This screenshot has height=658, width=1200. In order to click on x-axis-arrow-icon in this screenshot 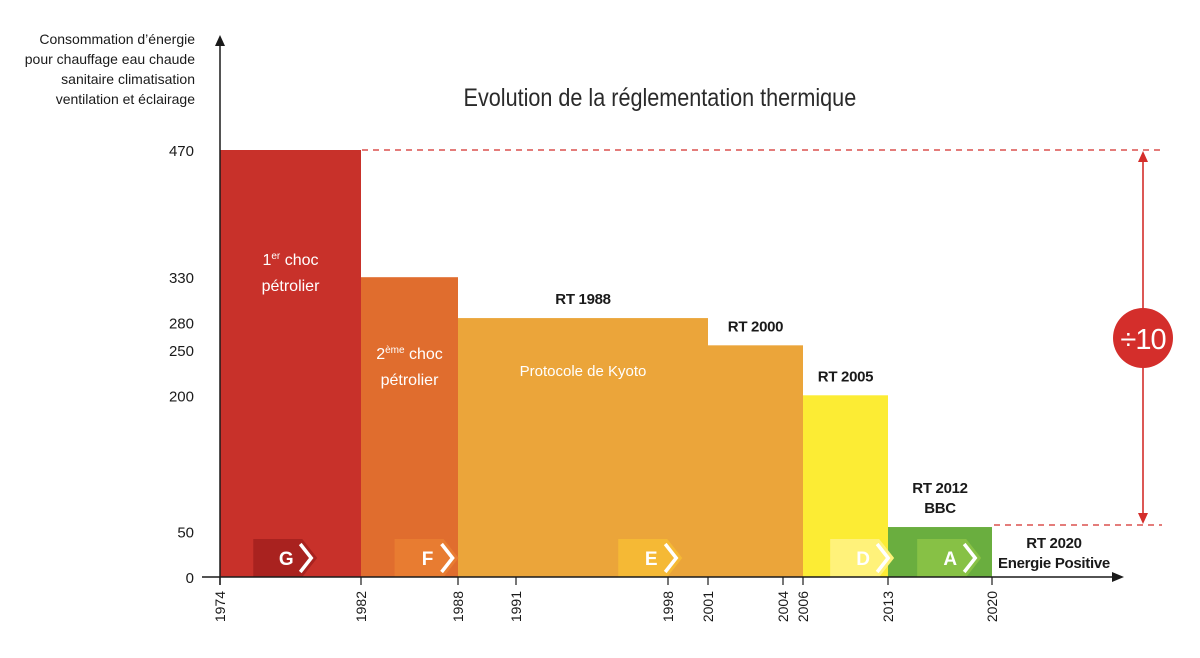, I will do `click(1118, 577)`.